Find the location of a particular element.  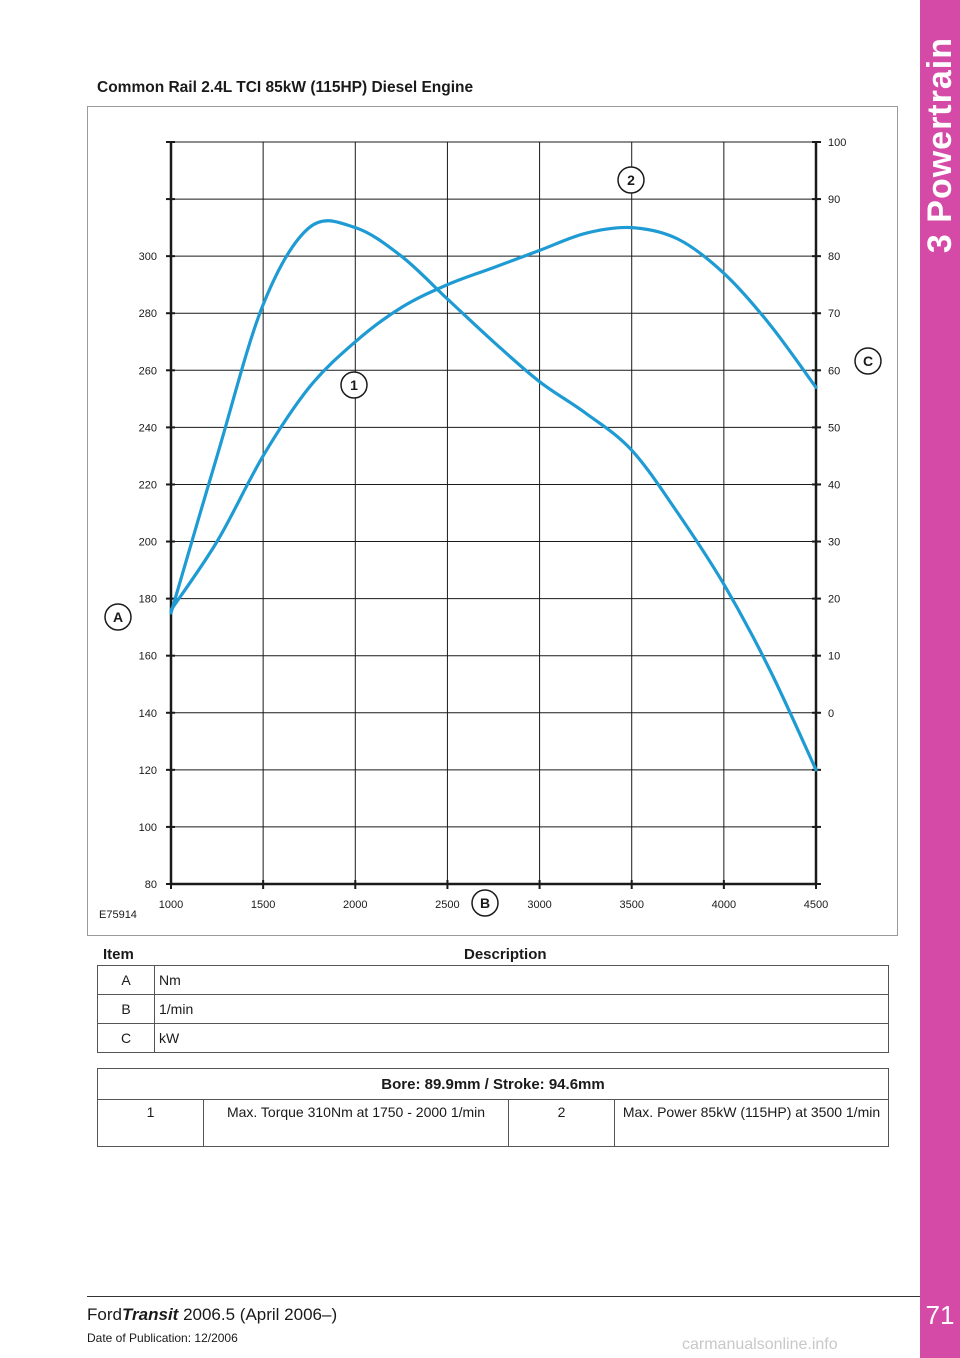

x-tick-label: 2500 is located at coordinates (447, 905).